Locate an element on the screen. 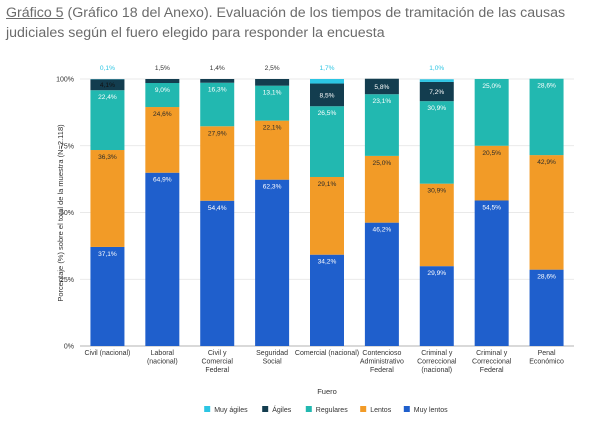 This screenshot has height=424, width=599. data-label: 54,5% is located at coordinates (491, 207).